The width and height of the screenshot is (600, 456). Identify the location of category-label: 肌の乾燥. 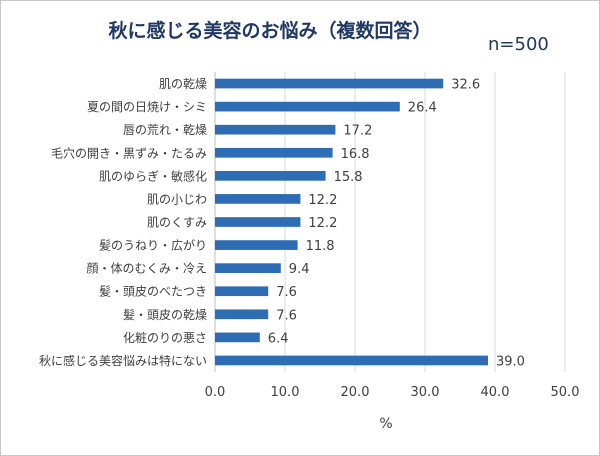
(183, 84).